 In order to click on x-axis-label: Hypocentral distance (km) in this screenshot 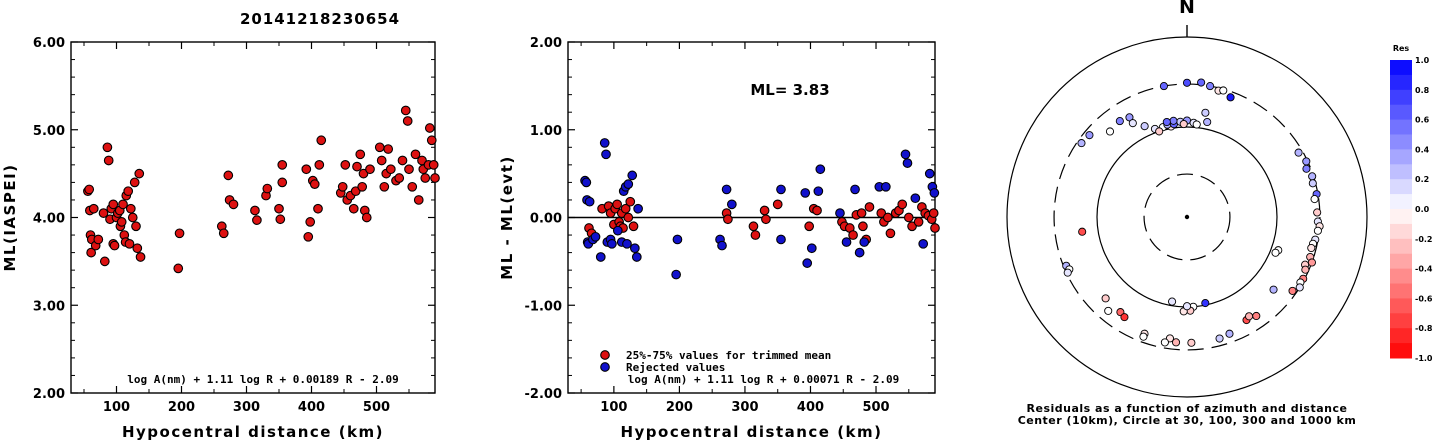, I will do `click(253, 432)`.